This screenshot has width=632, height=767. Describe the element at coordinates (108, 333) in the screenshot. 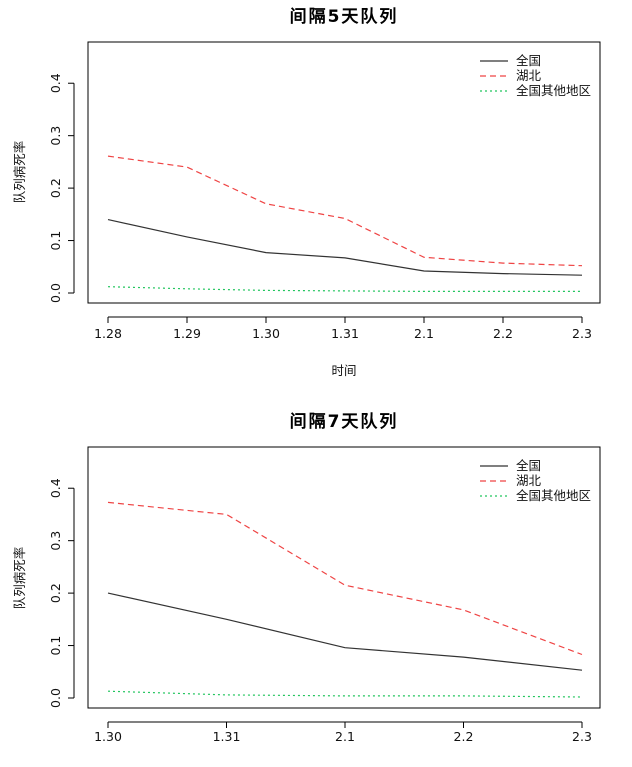

I see `x-tick-label: 1.28` at that location.